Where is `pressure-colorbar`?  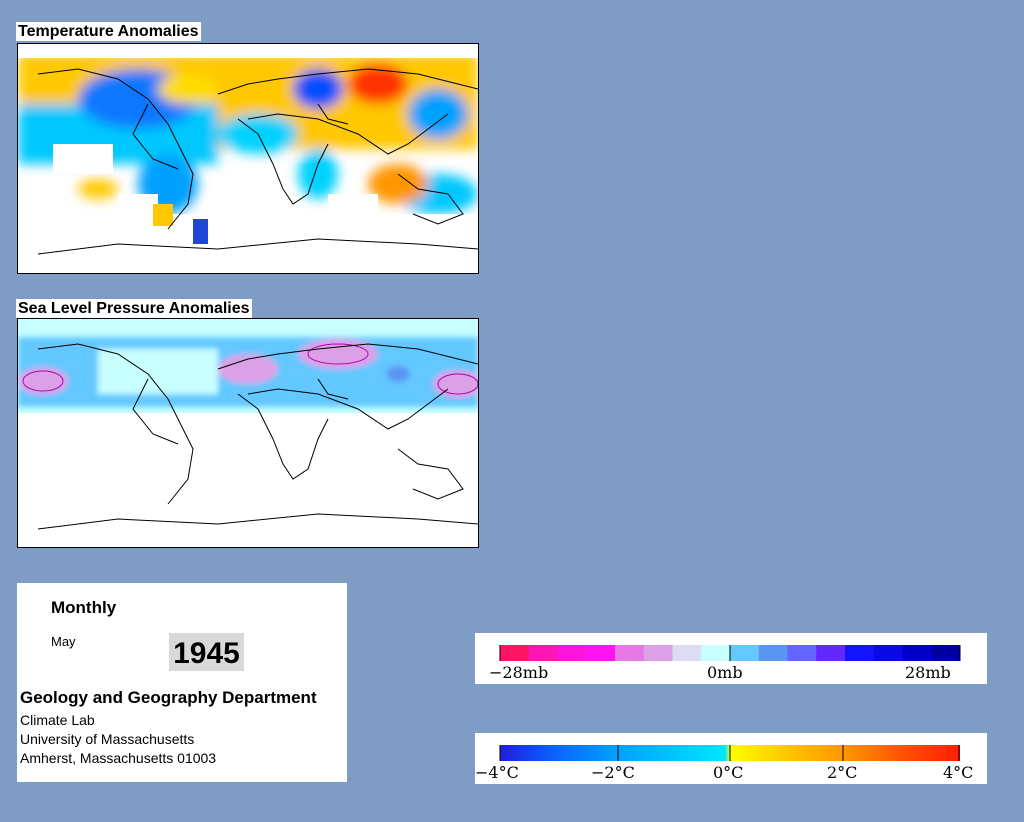 pressure-colorbar is located at coordinates (730, 653).